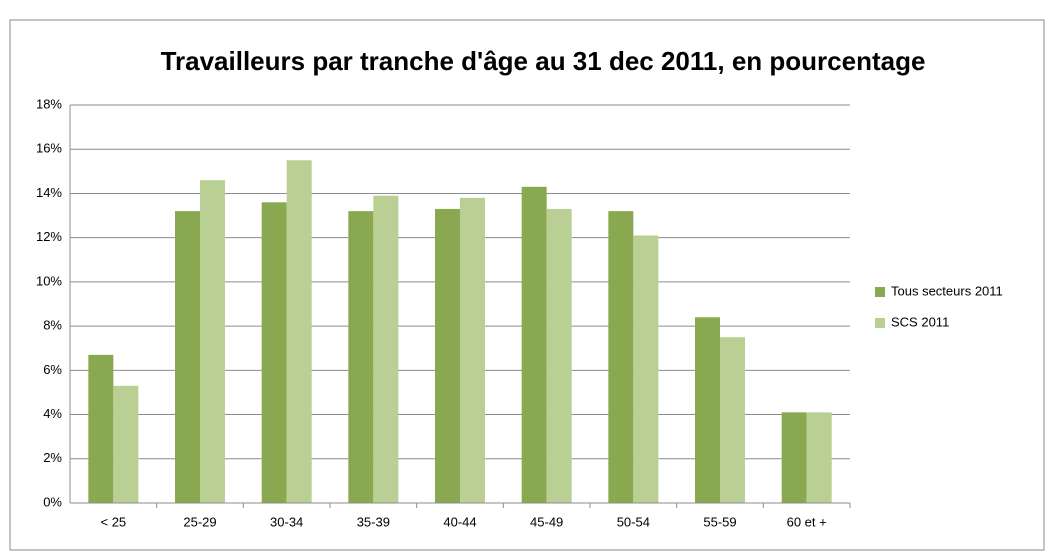 The height and width of the screenshot is (555, 1050). Describe the element at coordinates (920, 321) in the screenshot. I see `legend-label: SCS 2011` at that location.